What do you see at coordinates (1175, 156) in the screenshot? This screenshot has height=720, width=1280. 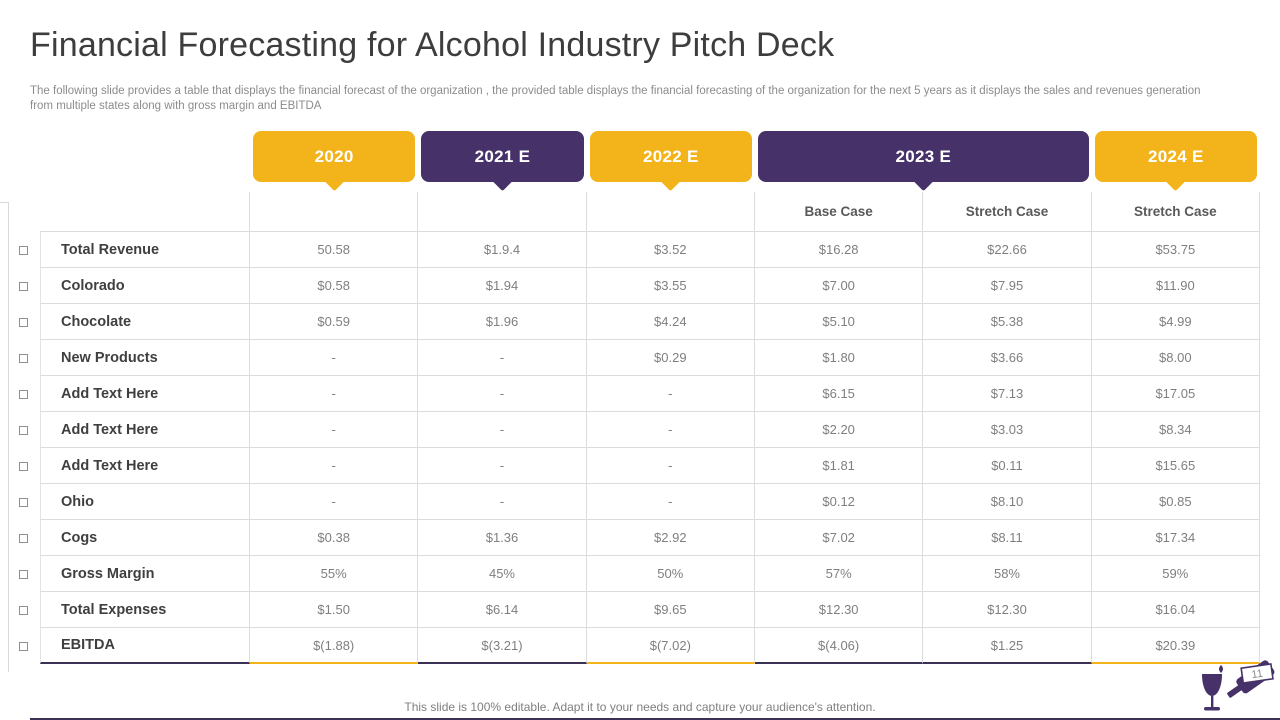 I see `year-chip-label: 2024 E` at bounding box center [1175, 156].